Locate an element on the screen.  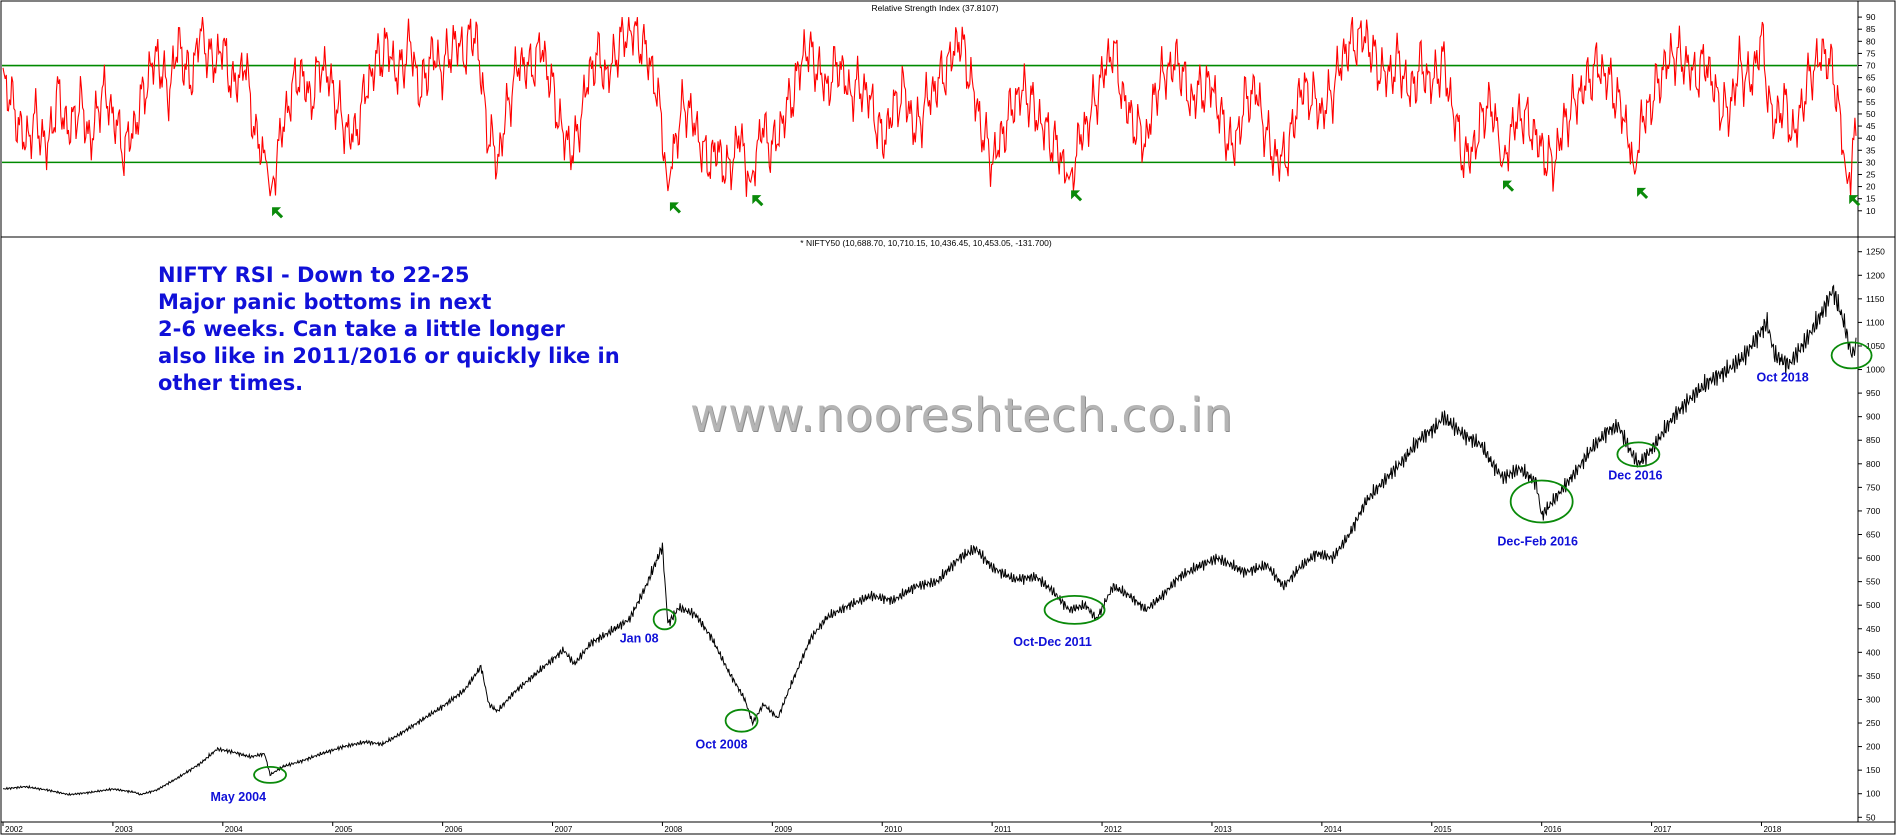
price-y-tick-label: 300 is located at coordinates (1873, 699).